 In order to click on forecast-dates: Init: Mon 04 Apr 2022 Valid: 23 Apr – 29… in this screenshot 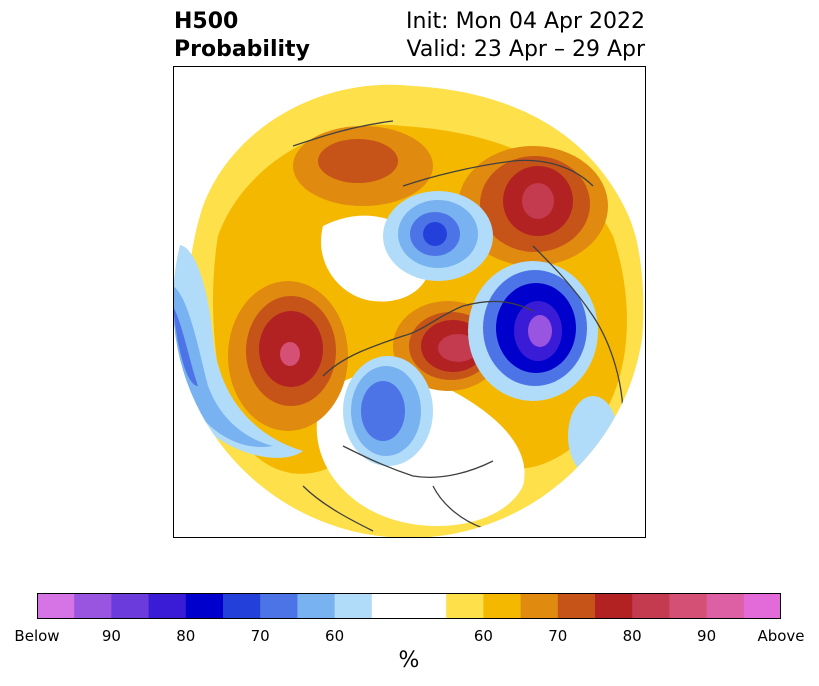, I will do `click(525, 36)`.